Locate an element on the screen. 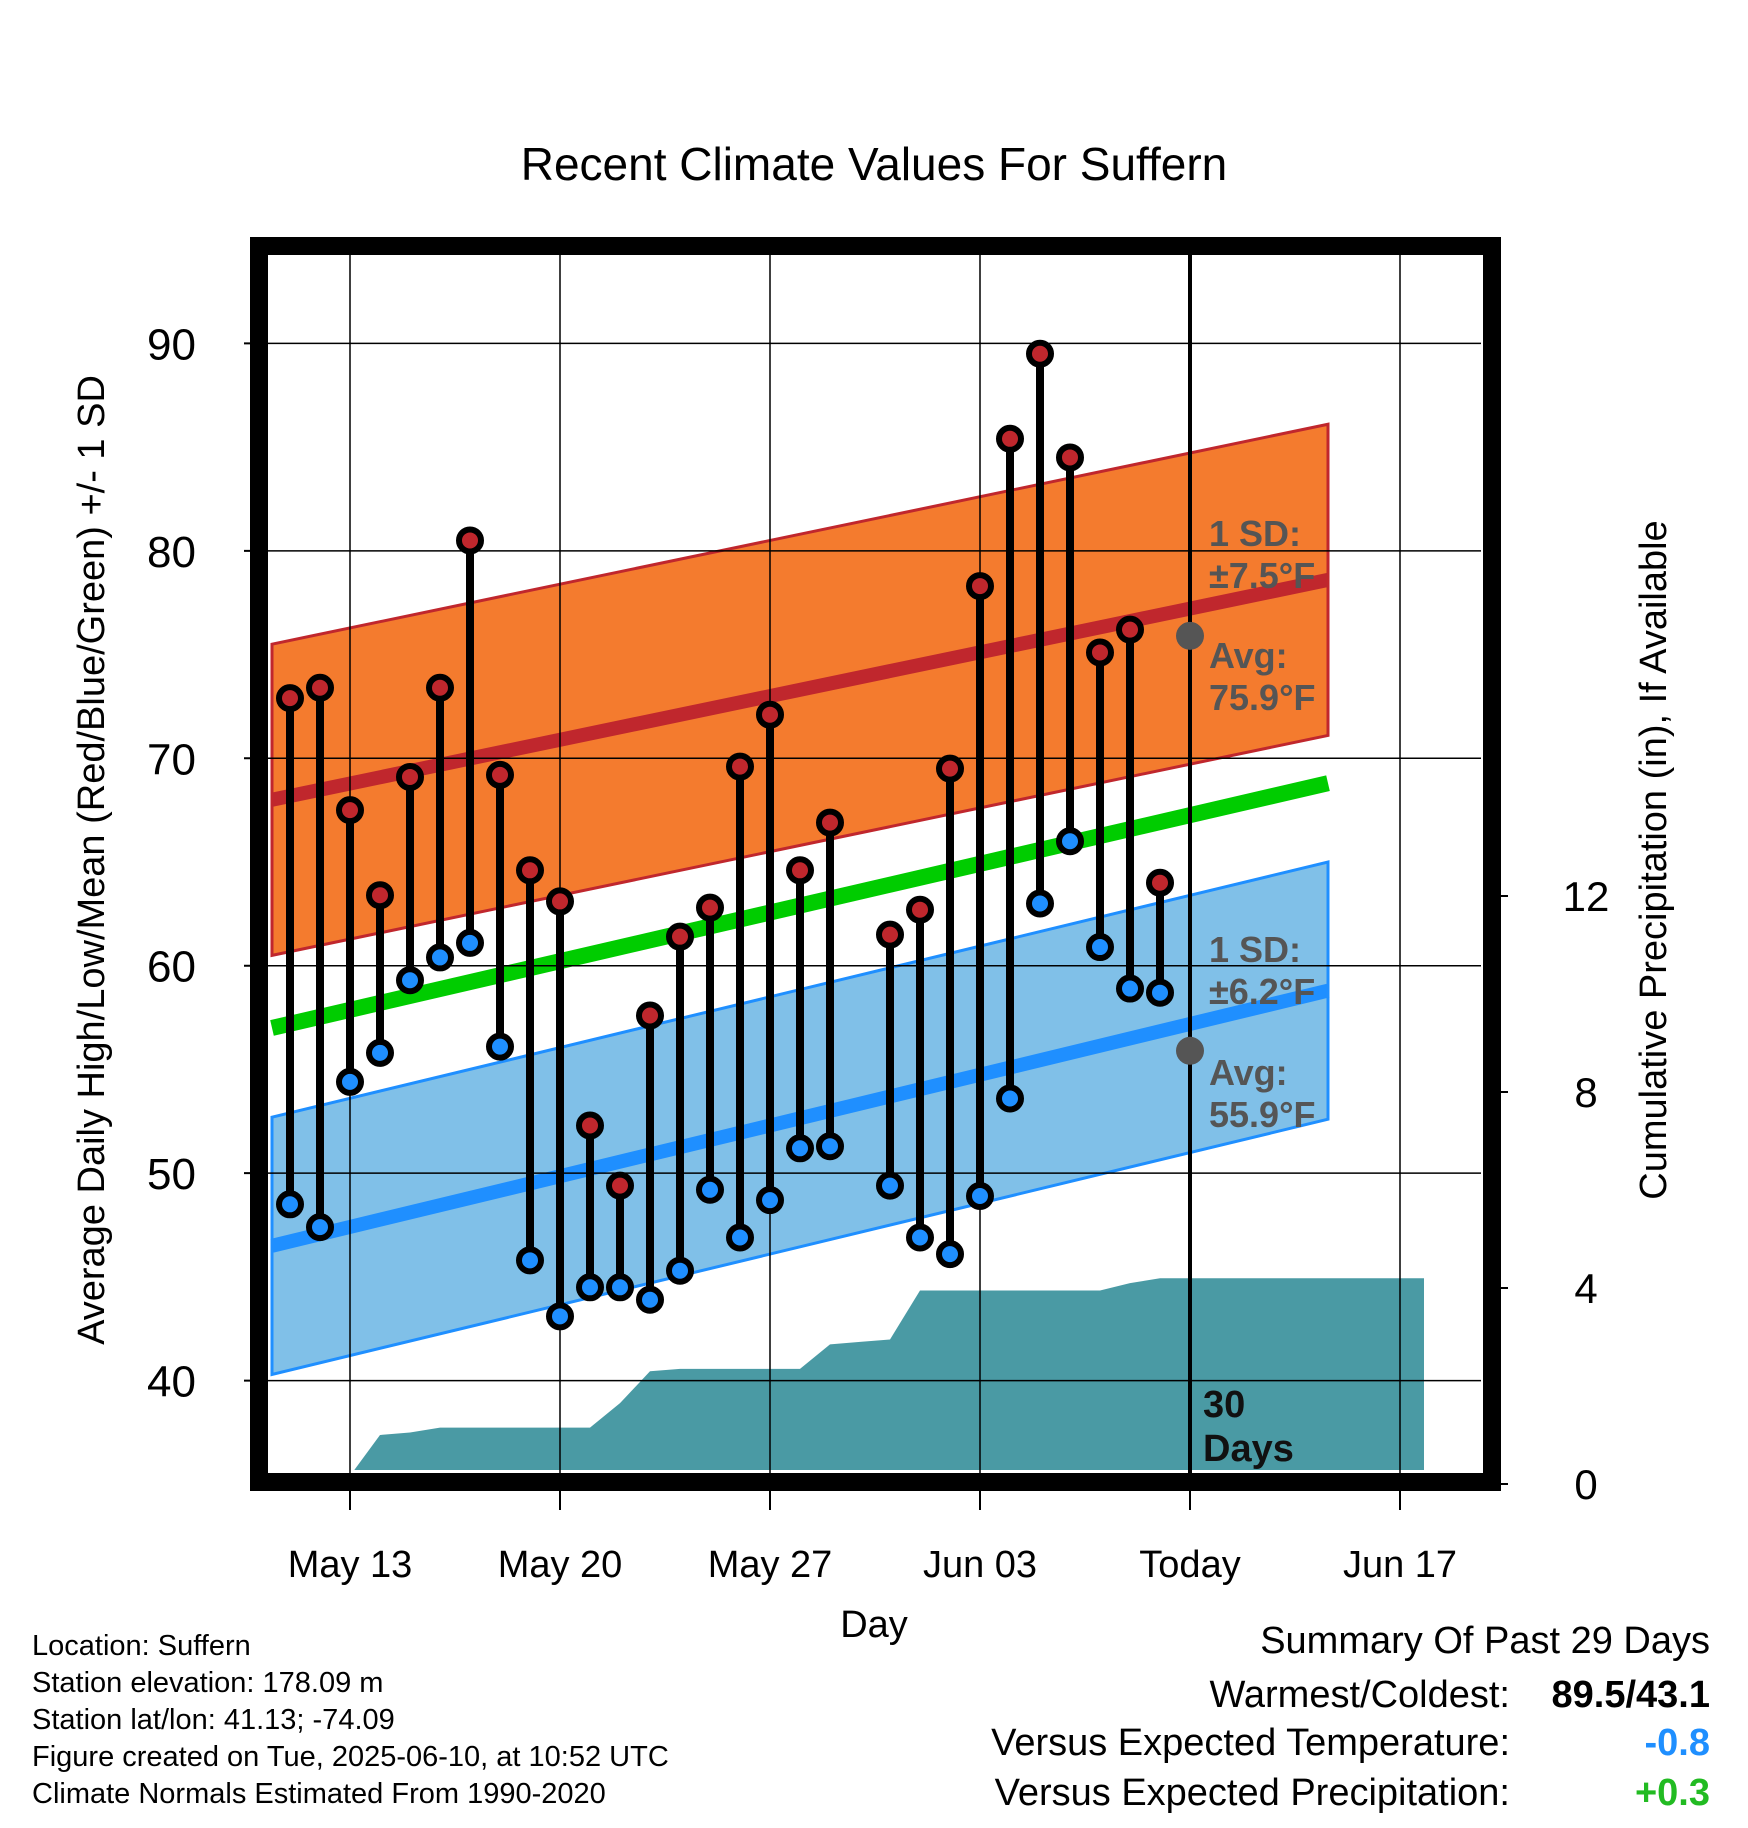 The width and height of the screenshot is (1748, 1828). x-tick-label: Jun 03 is located at coordinates (980, 1565).